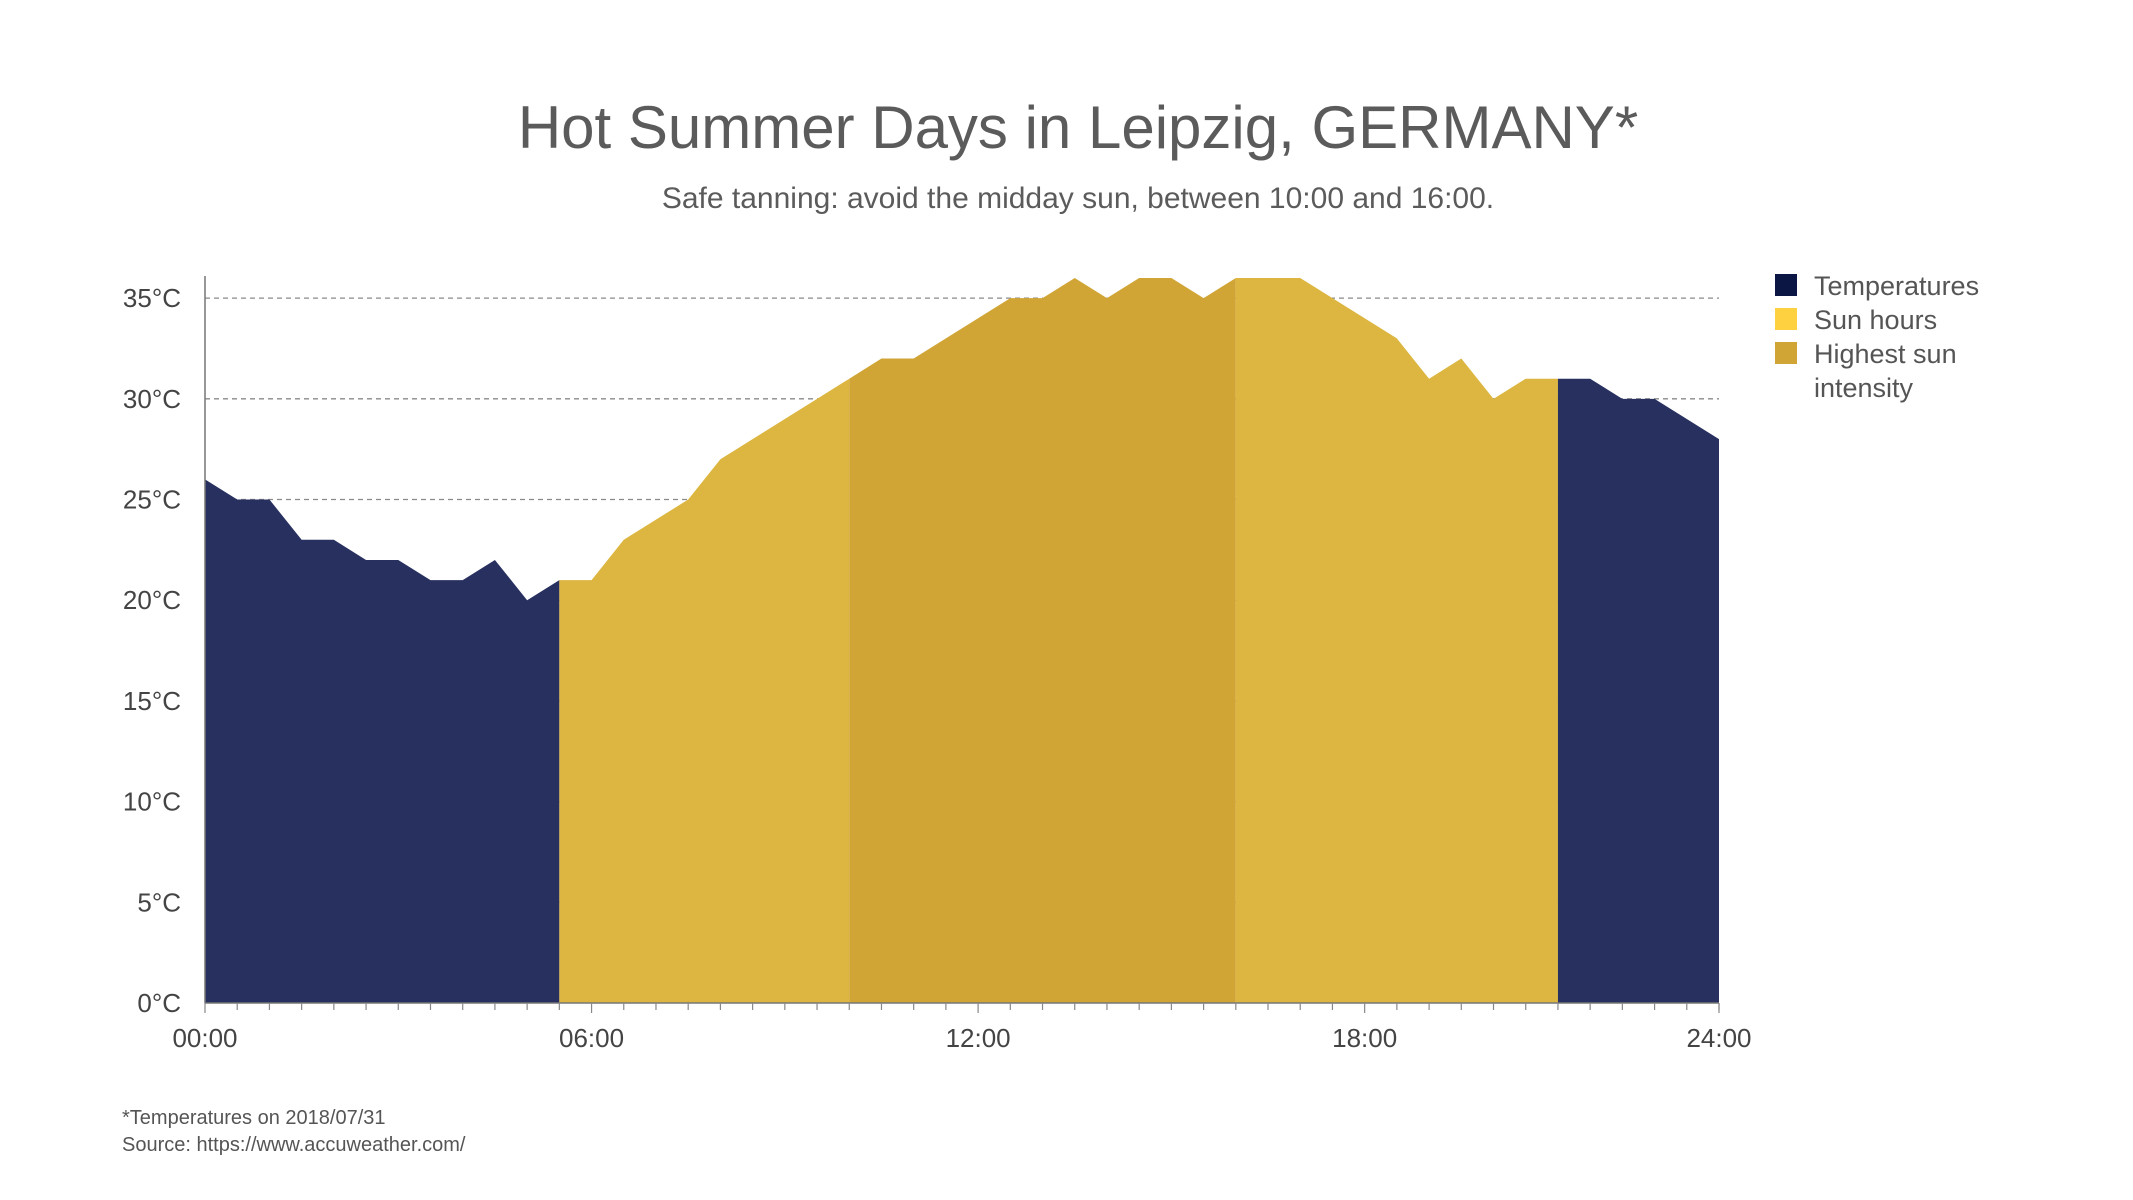 The width and height of the screenshot is (2133, 1200). I want to click on y-tick-label: 25°C, so click(152, 500).